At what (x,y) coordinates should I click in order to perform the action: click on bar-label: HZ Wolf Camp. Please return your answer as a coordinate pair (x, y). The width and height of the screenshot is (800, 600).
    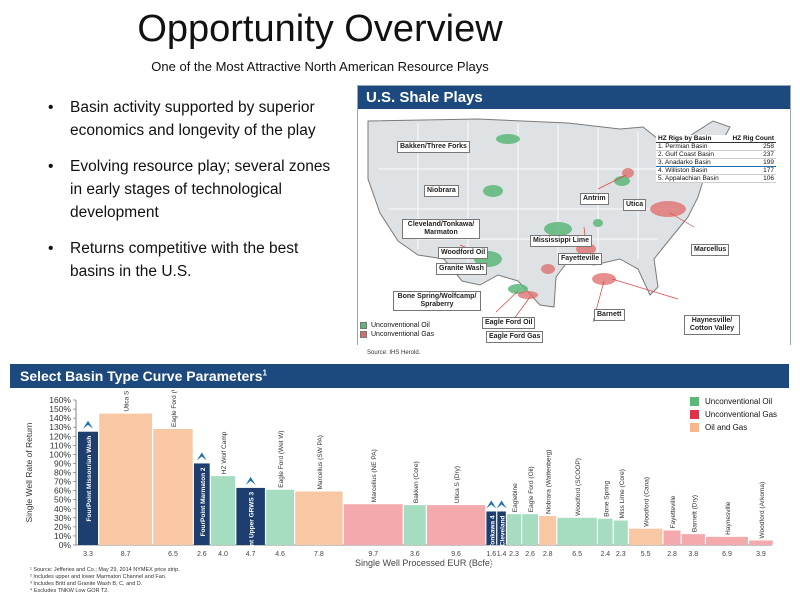
    Looking at the image, I should click on (224, 452).